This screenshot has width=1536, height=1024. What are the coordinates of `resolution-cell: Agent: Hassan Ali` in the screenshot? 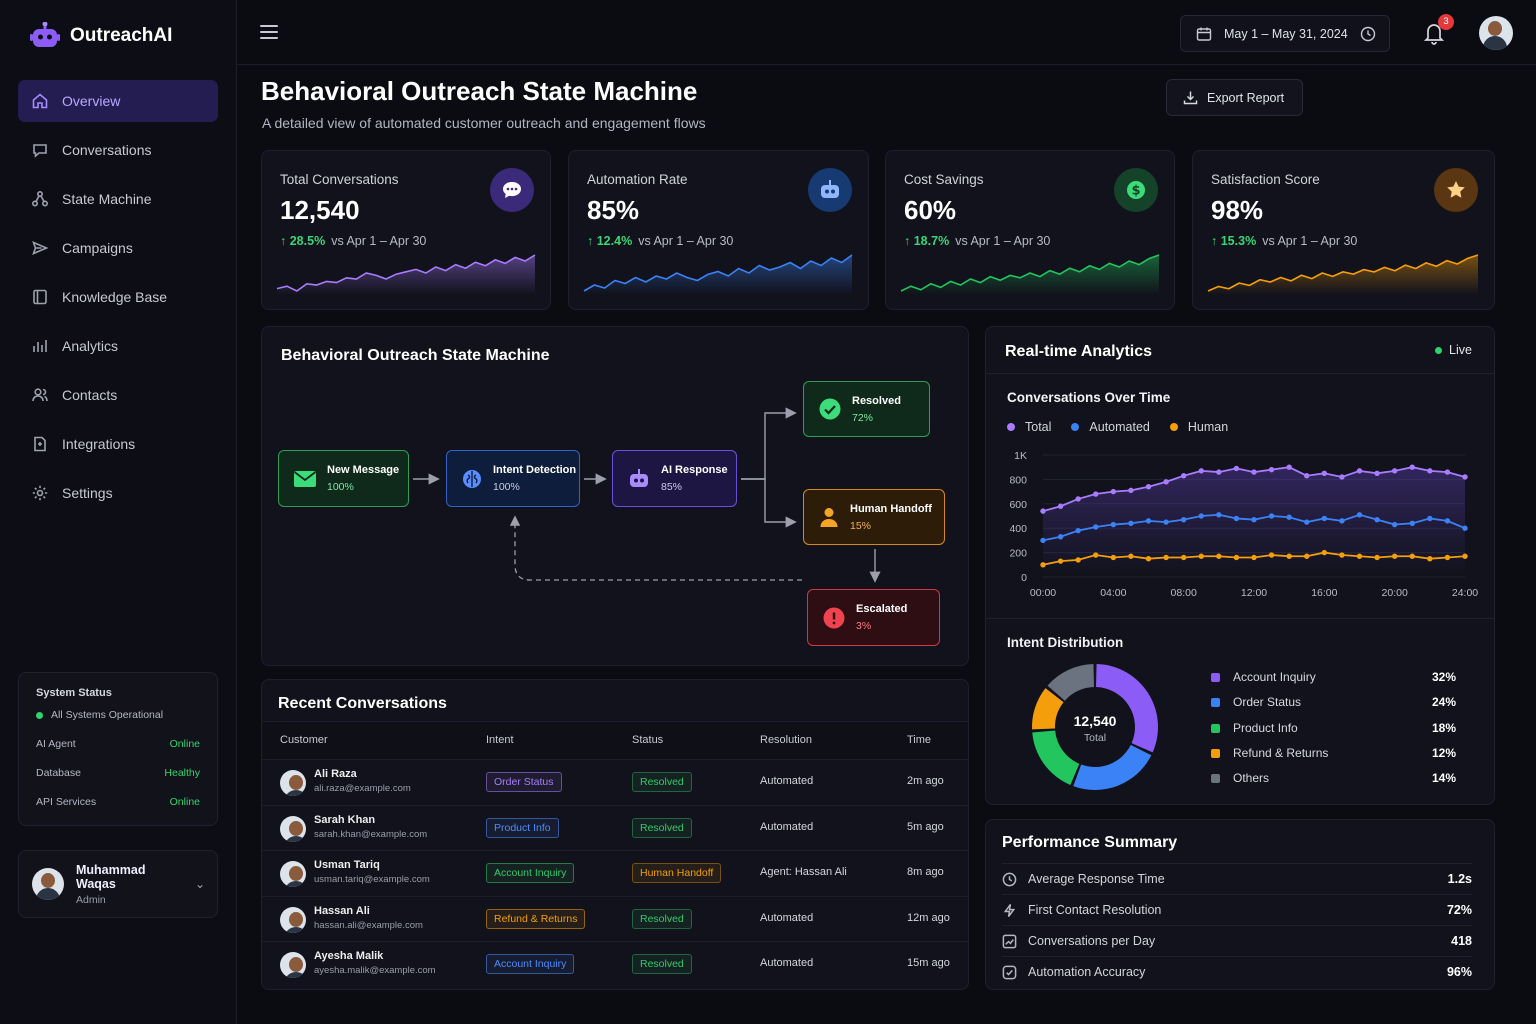 It's located at (803, 872).